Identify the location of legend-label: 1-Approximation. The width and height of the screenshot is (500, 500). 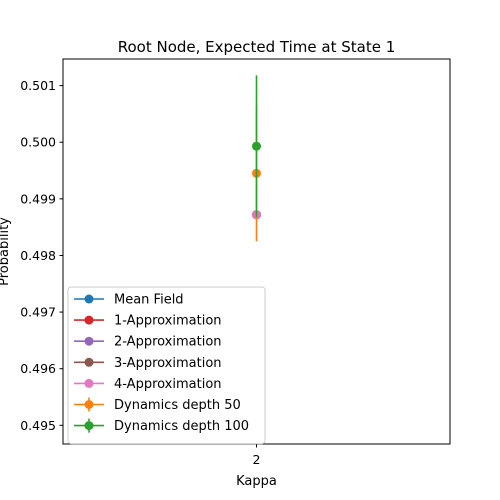
(168, 321).